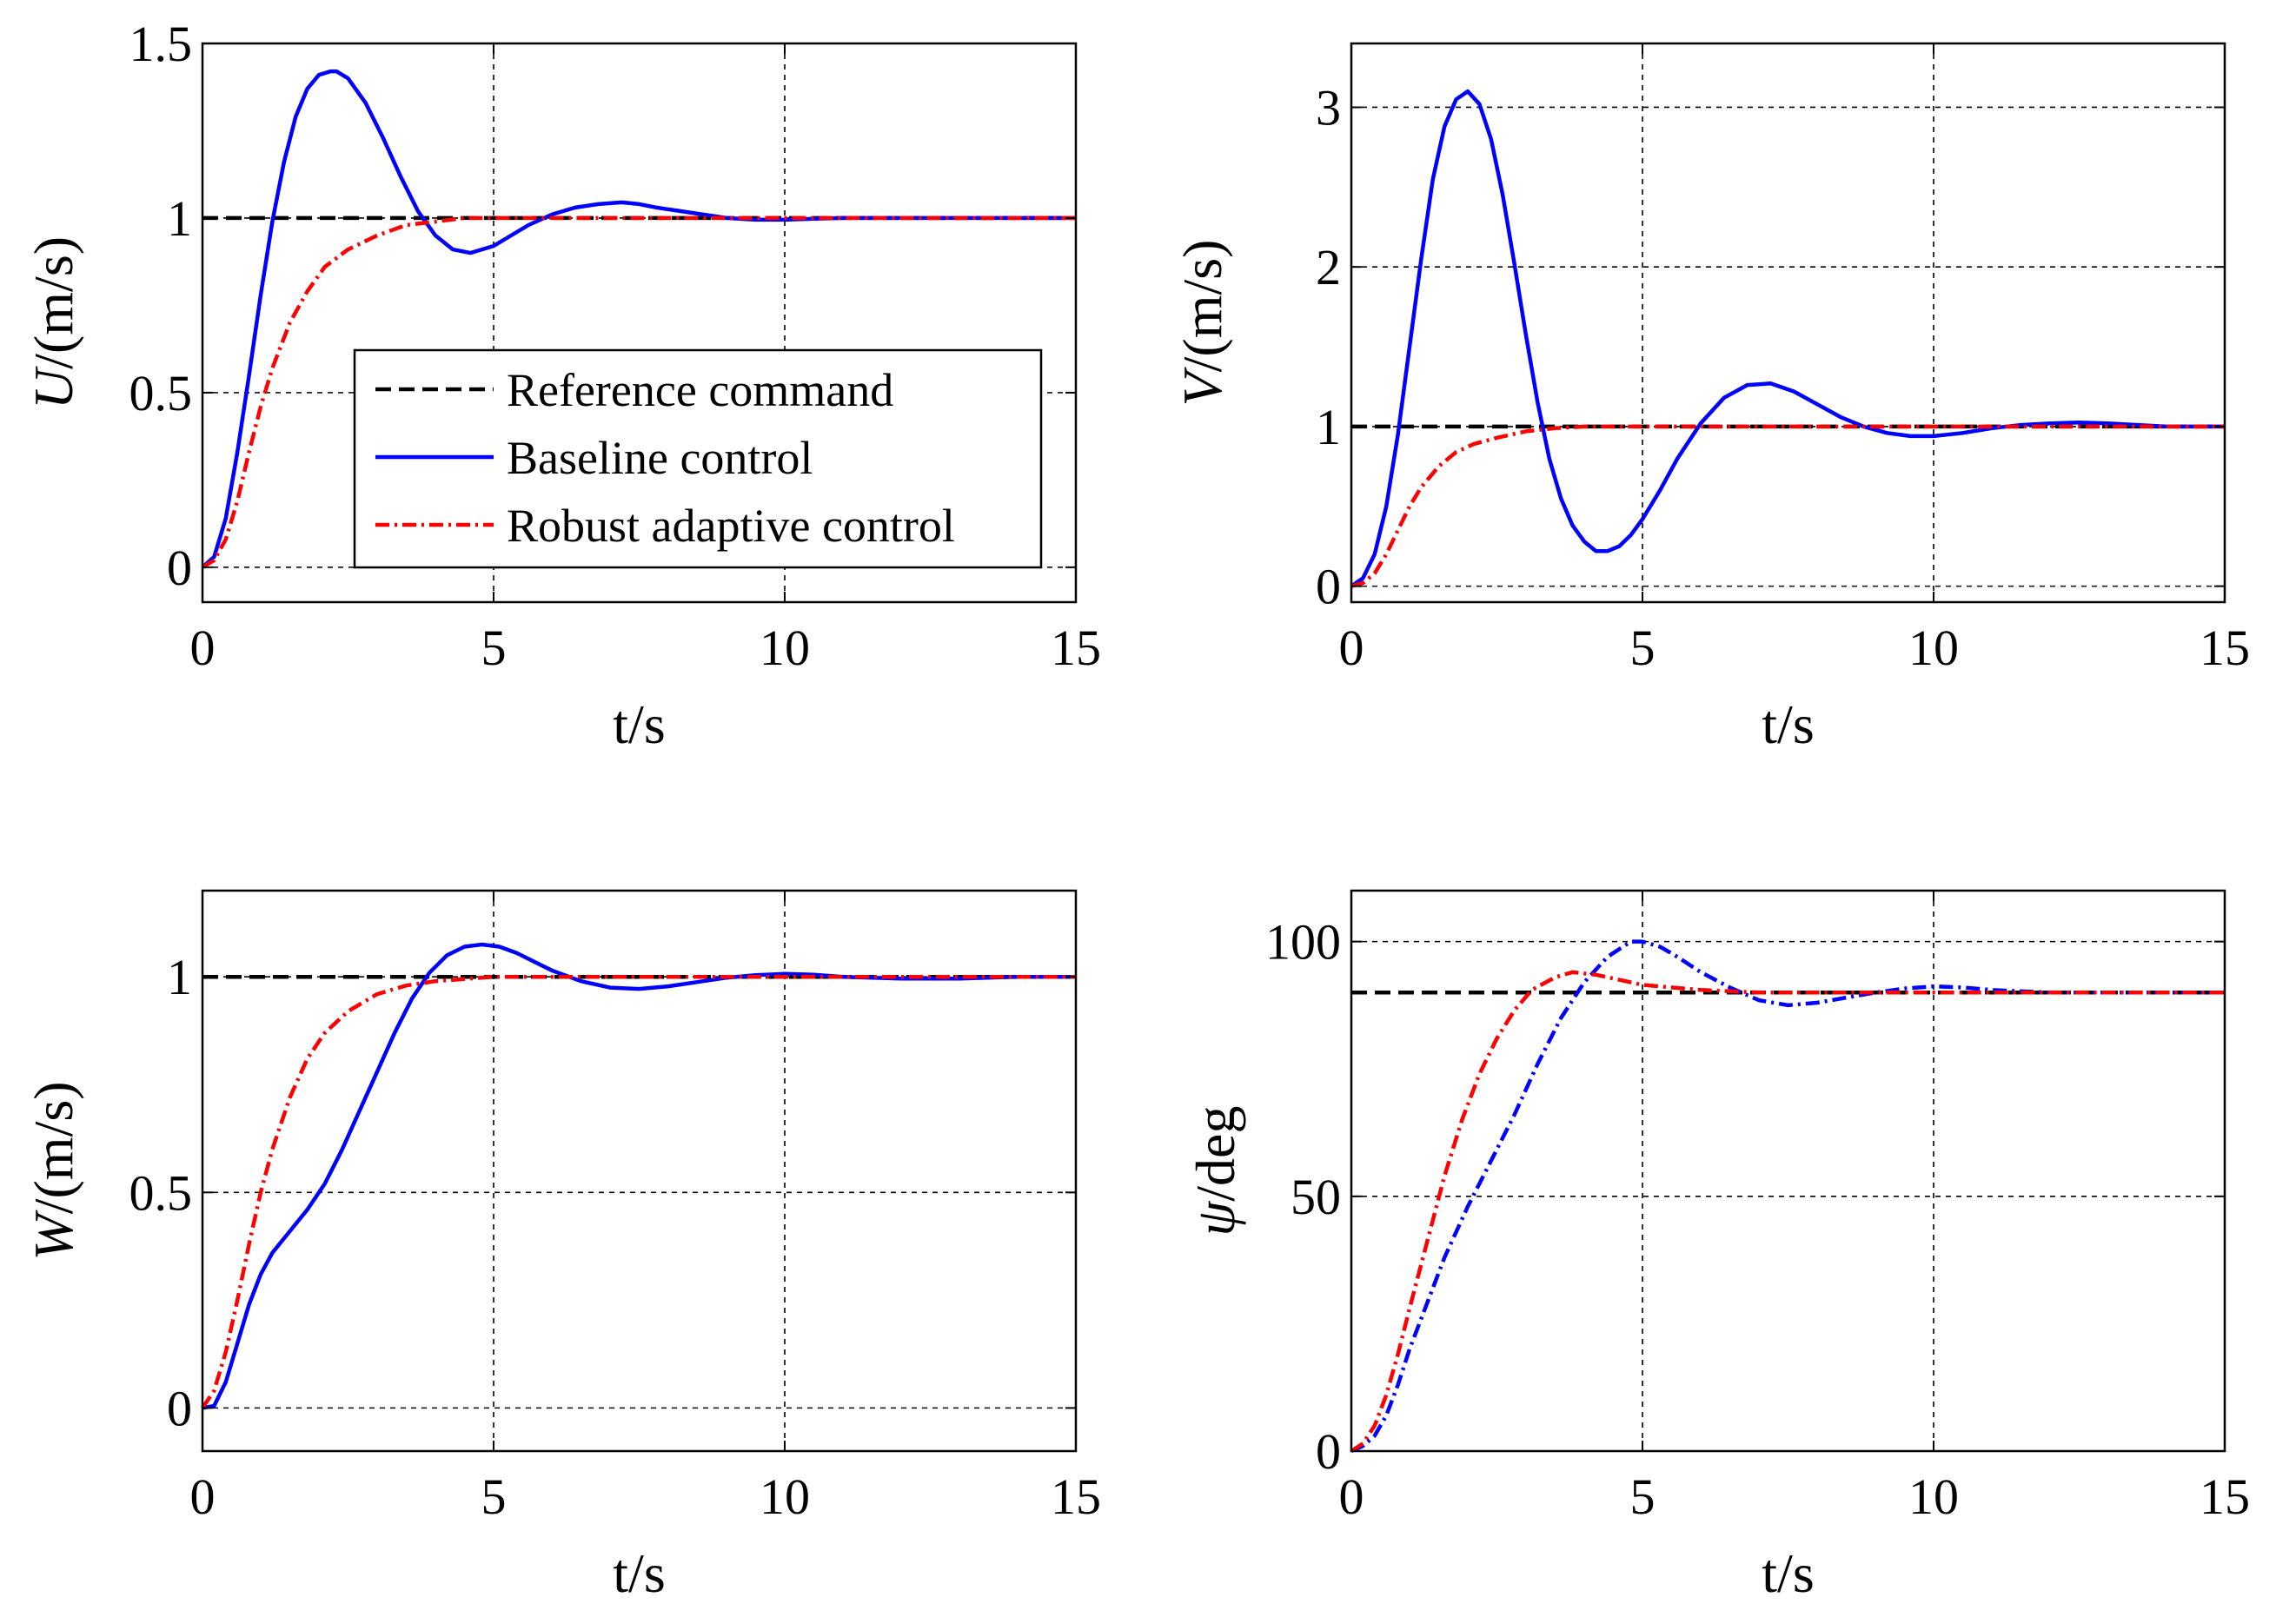  Describe the element at coordinates (53, 388) in the screenshot. I see `y-axis-variable: U` at that location.